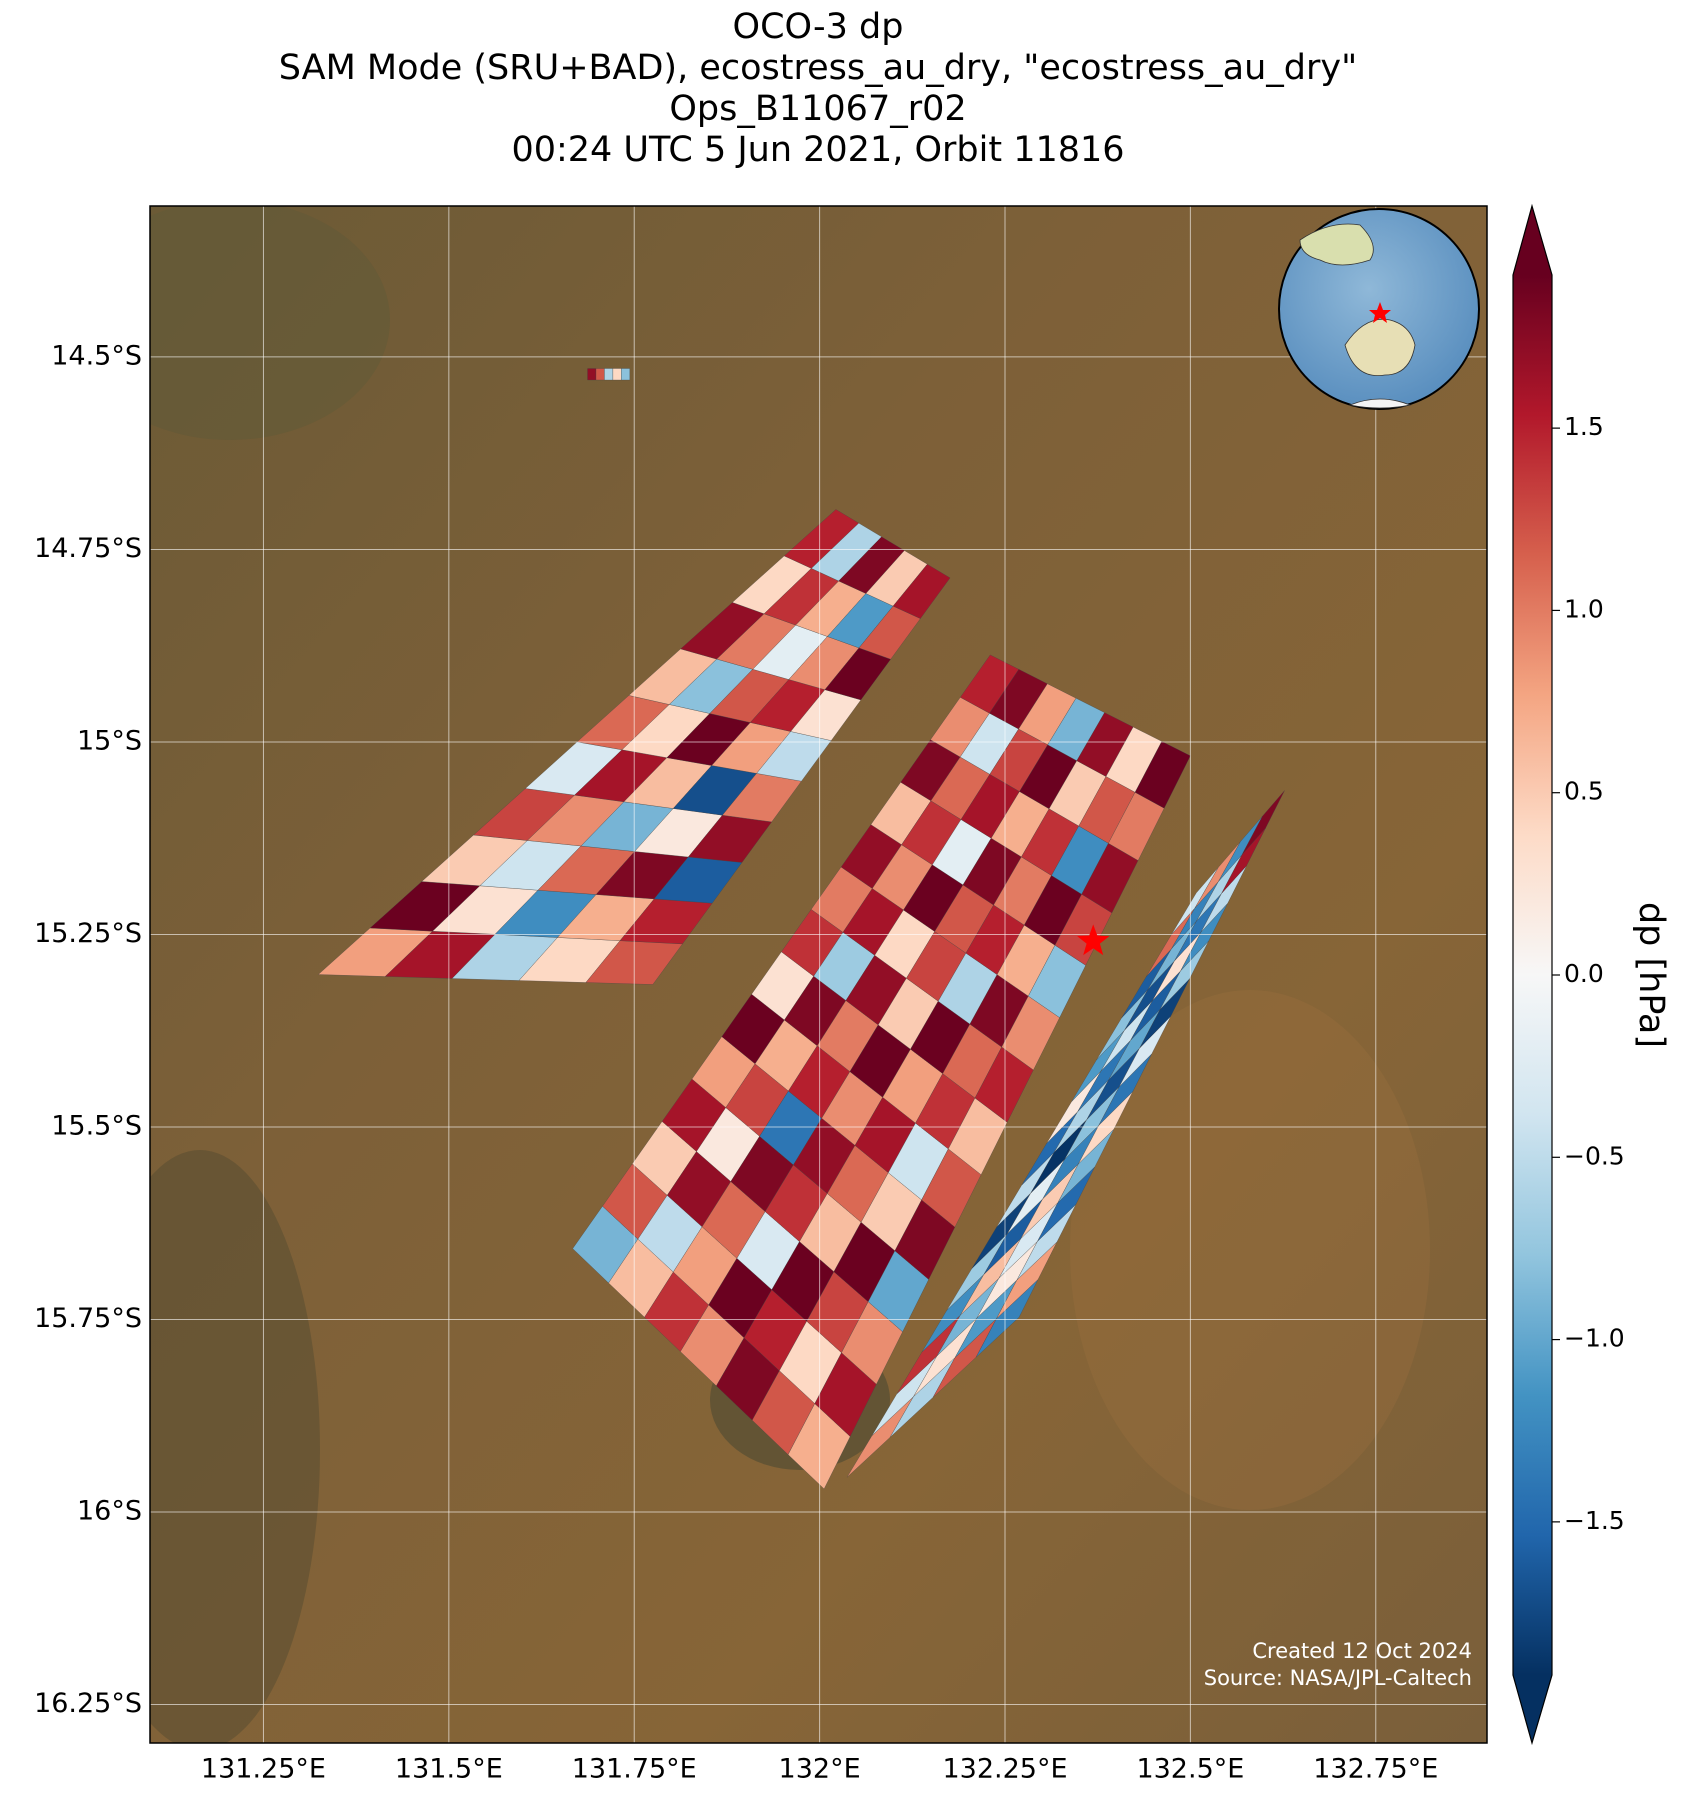 The height and width of the screenshot is (1795, 1694). Describe the element at coordinates (88, 1318) in the screenshot. I see `y-tick-label: 15.75°S` at that location.